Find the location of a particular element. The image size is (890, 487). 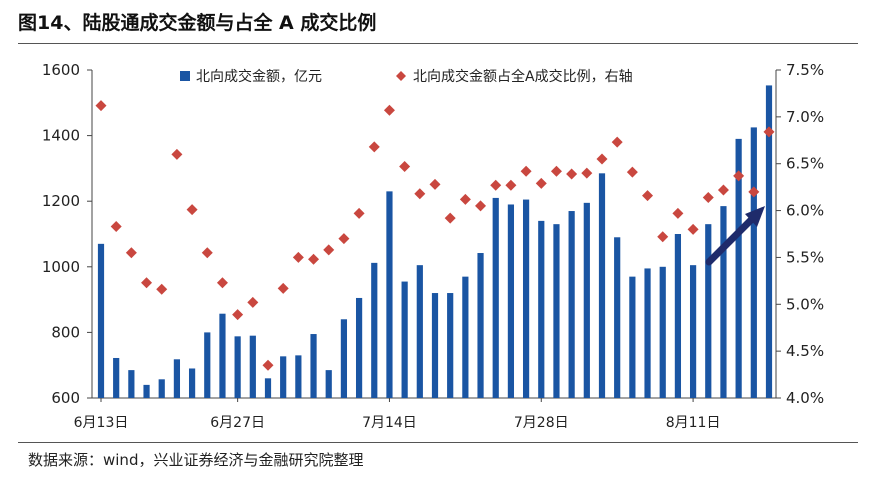

right-y-tick-label: 5.5% is located at coordinates (805, 257).